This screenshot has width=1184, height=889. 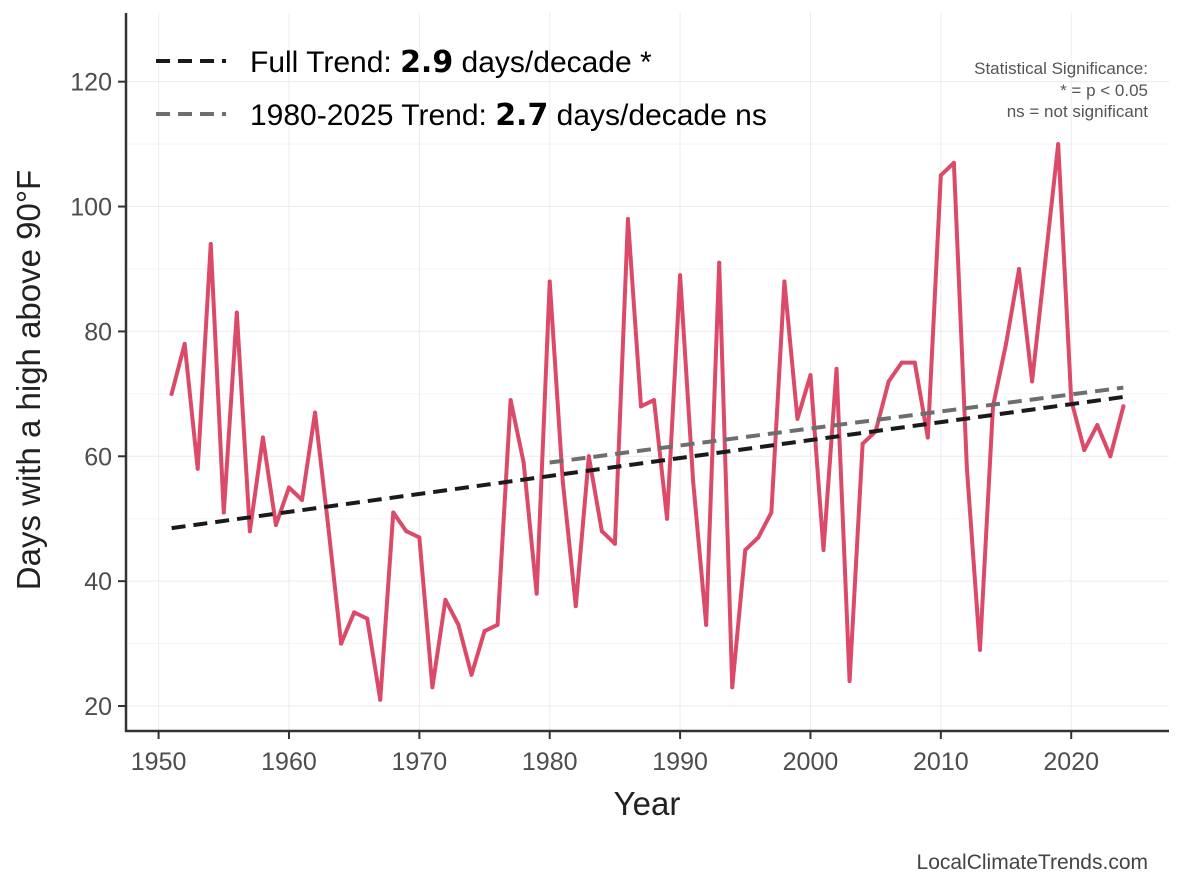 I want to click on data-point-1954, so click(x=210, y=244).